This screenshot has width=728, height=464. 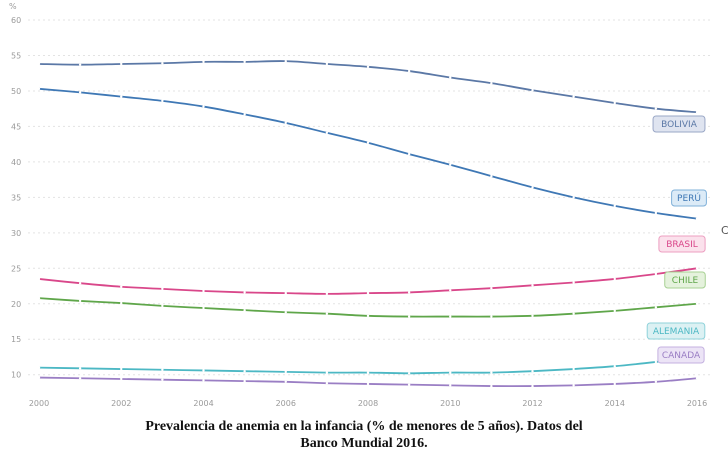 I want to click on series-label-text: BRASIL, so click(x=682, y=245).